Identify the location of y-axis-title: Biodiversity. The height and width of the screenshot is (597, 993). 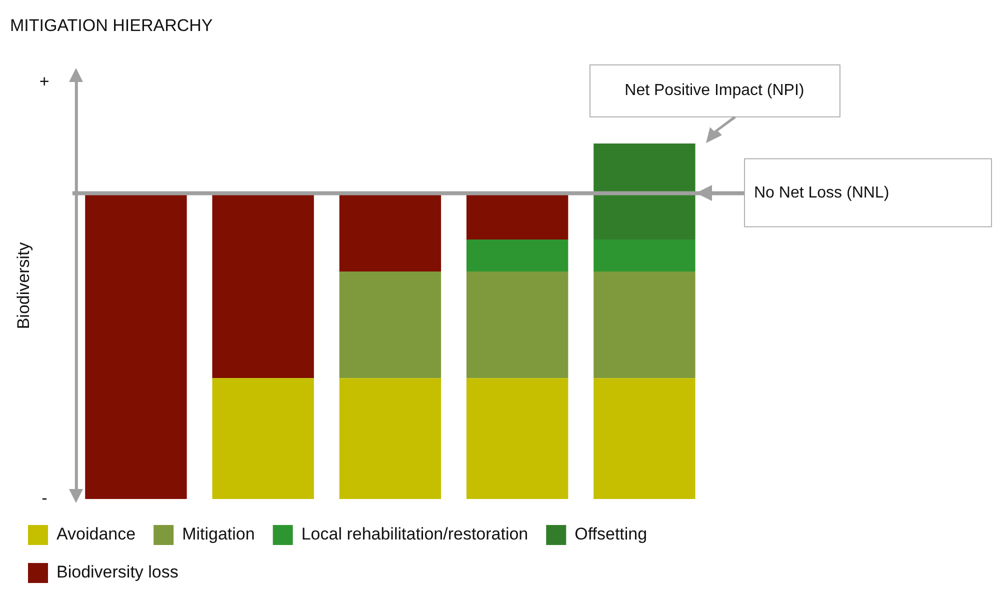
(23, 286).